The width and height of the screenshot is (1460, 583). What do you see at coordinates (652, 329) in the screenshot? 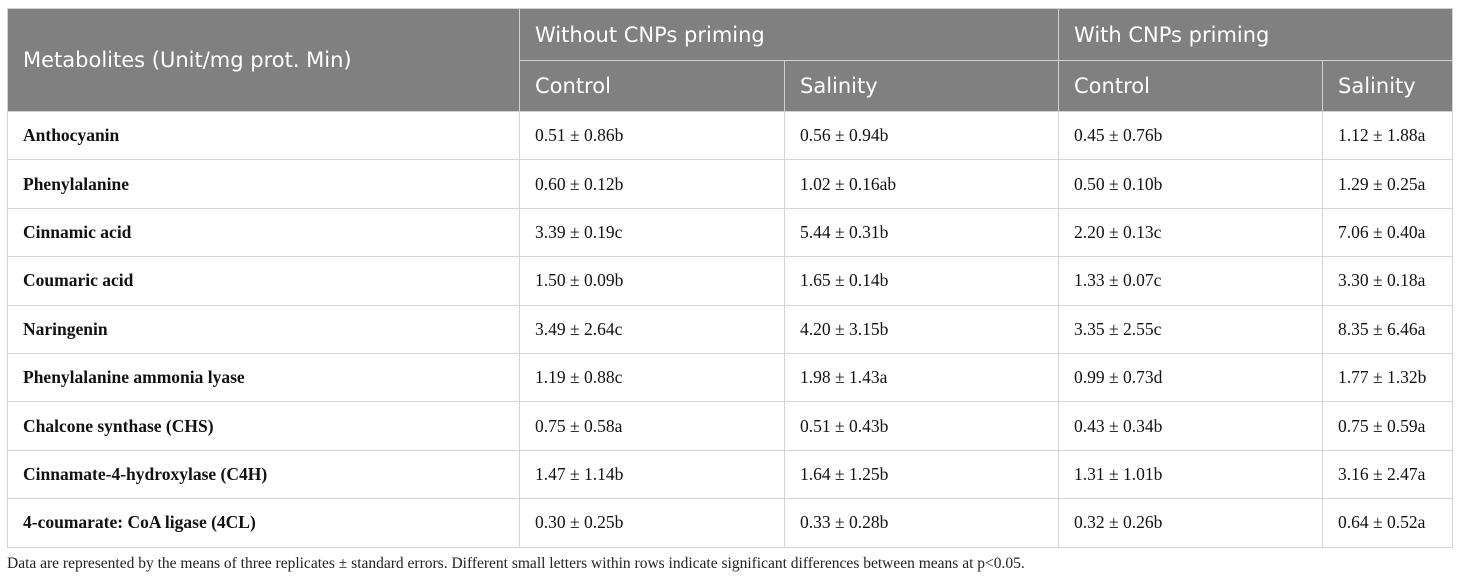
I see `cell: 3.49 ± 2.64c` at bounding box center [652, 329].